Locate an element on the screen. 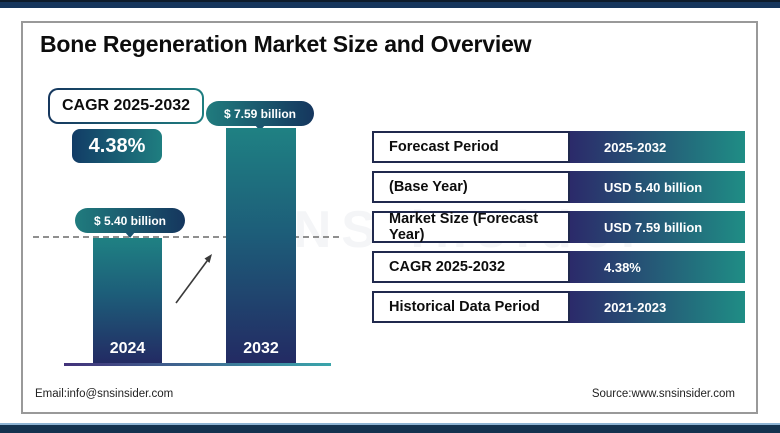 The width and height of the screenshot is (780, 433). bar-category-label: 2032 is located at coordinates (261, 348).